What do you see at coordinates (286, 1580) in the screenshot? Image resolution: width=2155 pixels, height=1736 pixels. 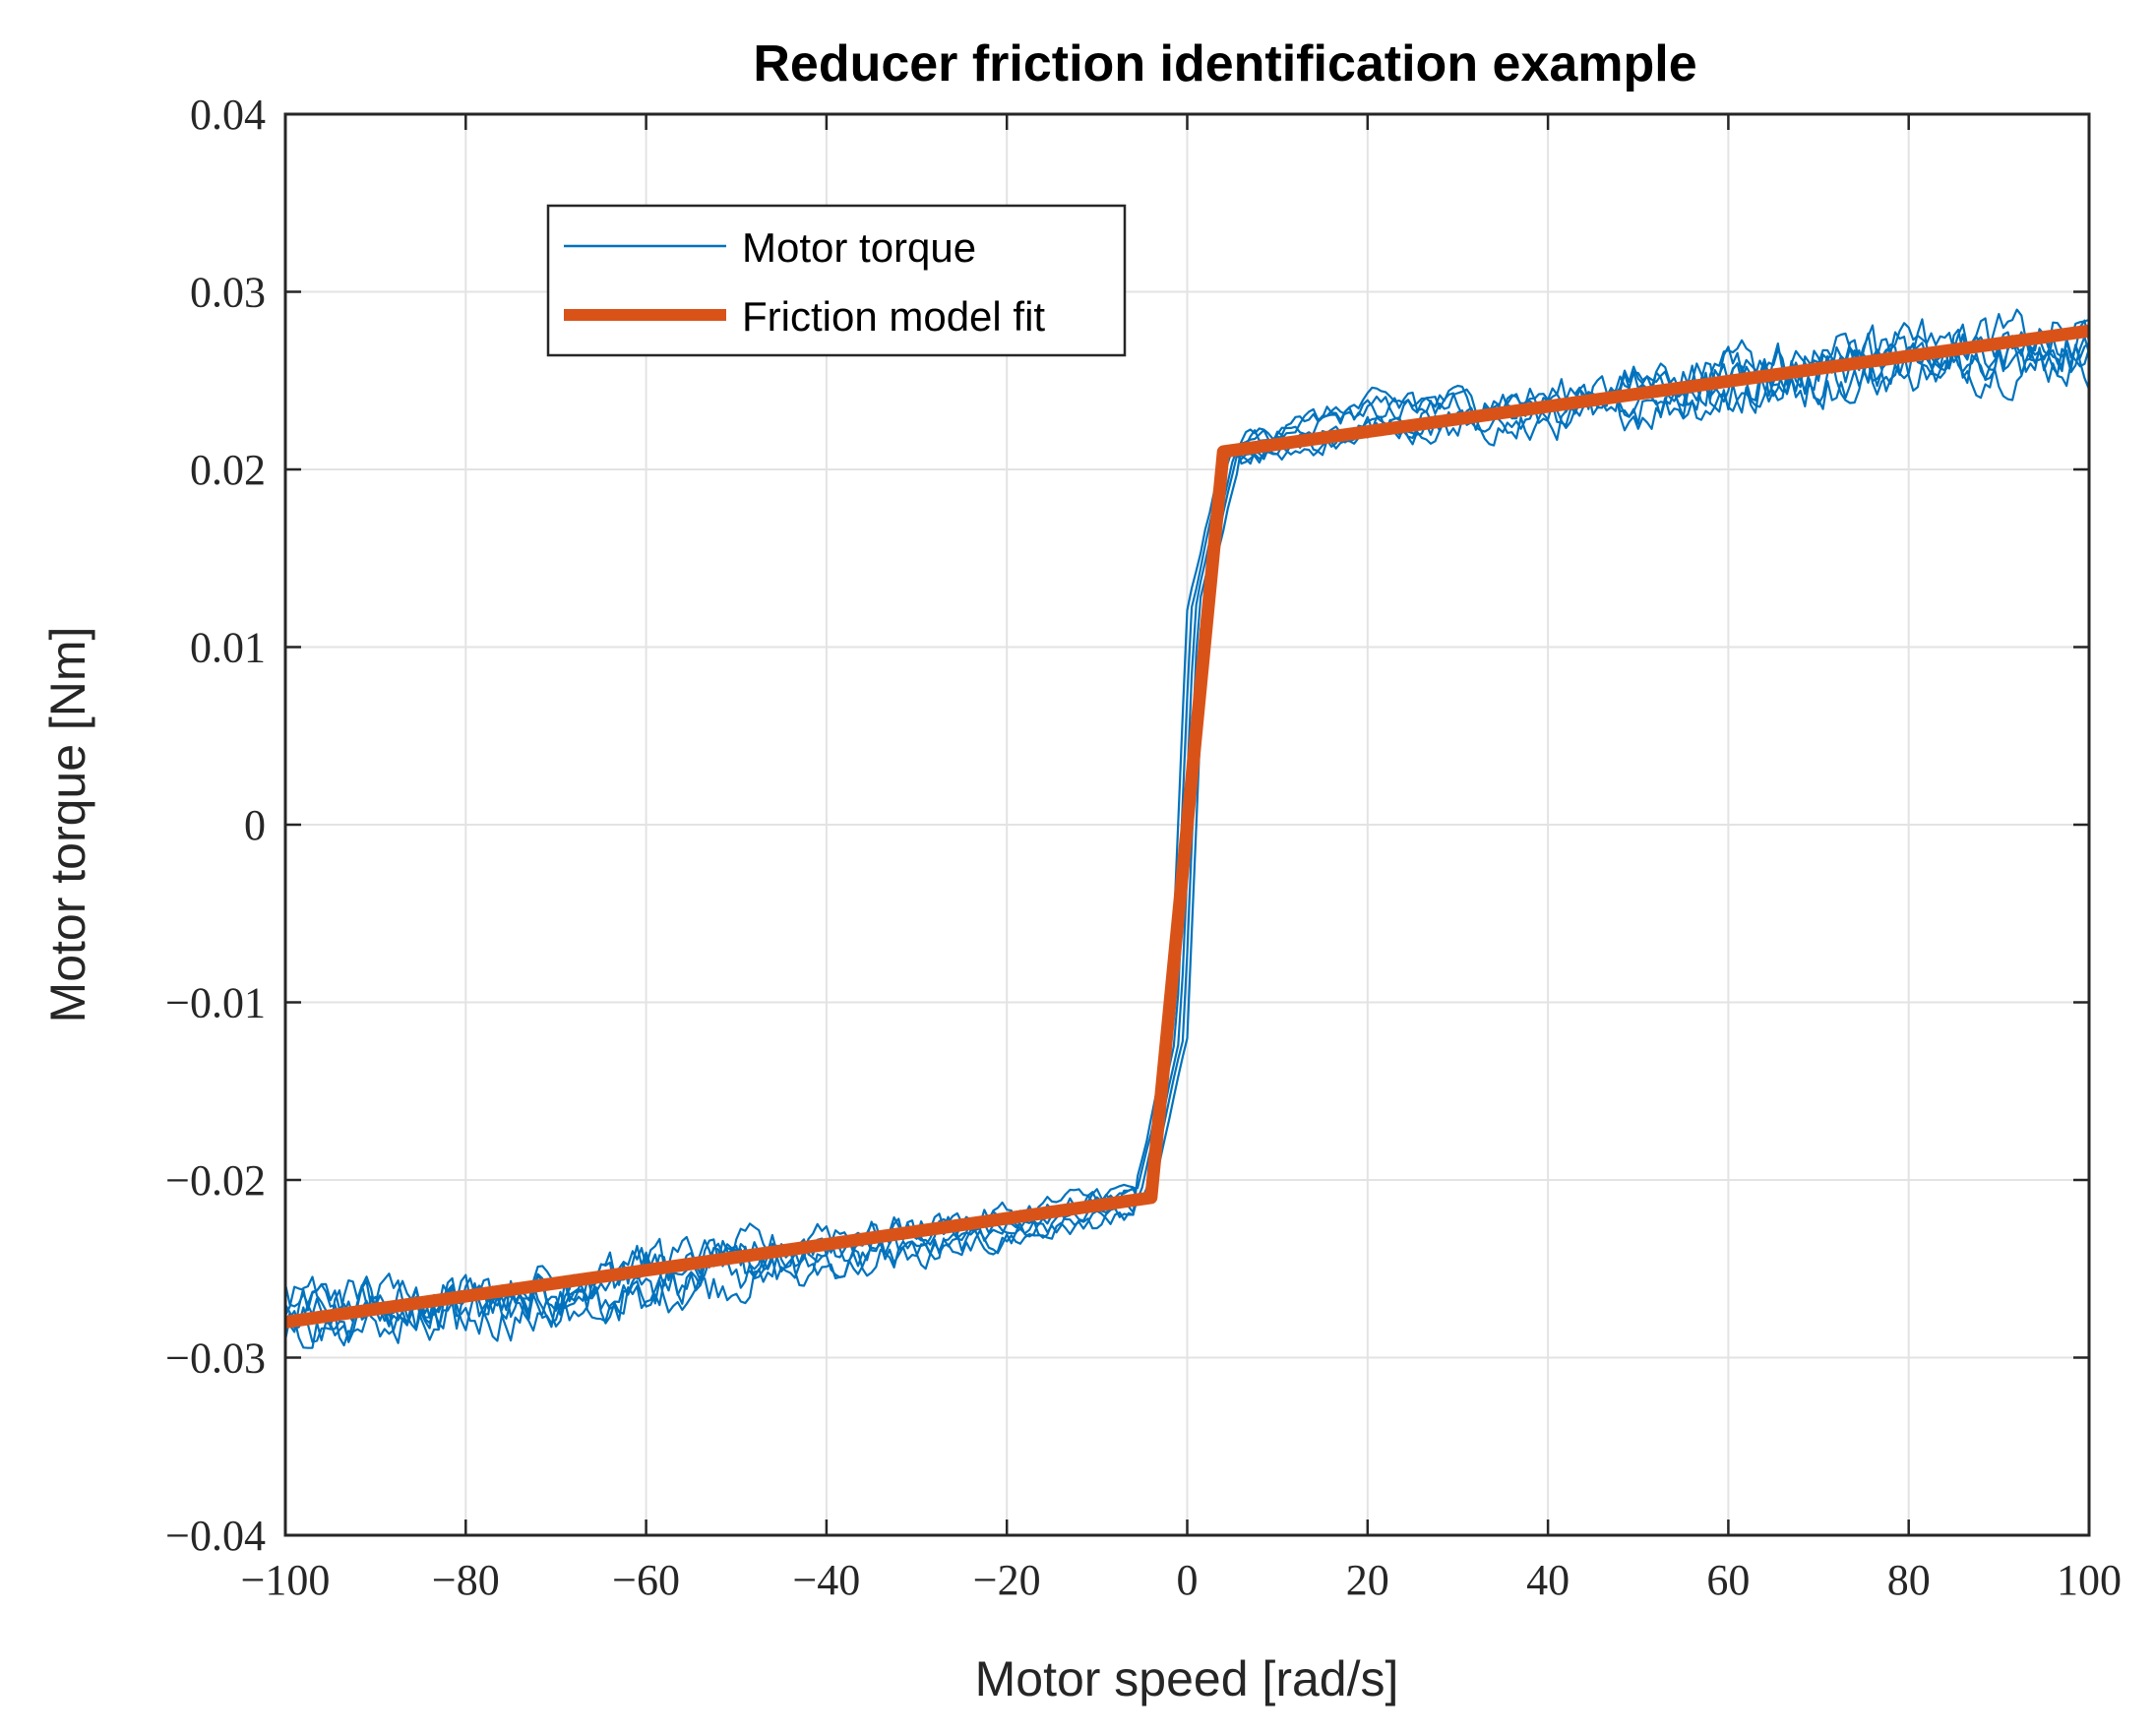 I see `x-tick-label: −100` at bounding box center [286, 1580].